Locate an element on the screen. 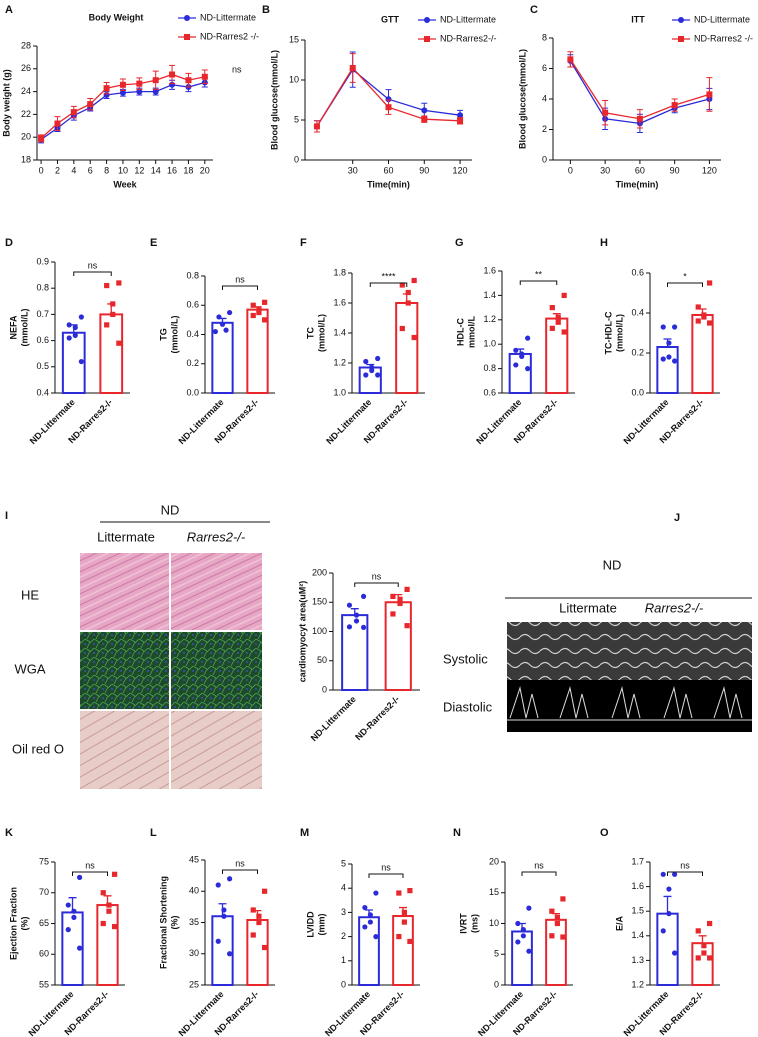 This screenshot has height=1037, width=758. x-tick-label: 18 is located at coordinates (188, 170).